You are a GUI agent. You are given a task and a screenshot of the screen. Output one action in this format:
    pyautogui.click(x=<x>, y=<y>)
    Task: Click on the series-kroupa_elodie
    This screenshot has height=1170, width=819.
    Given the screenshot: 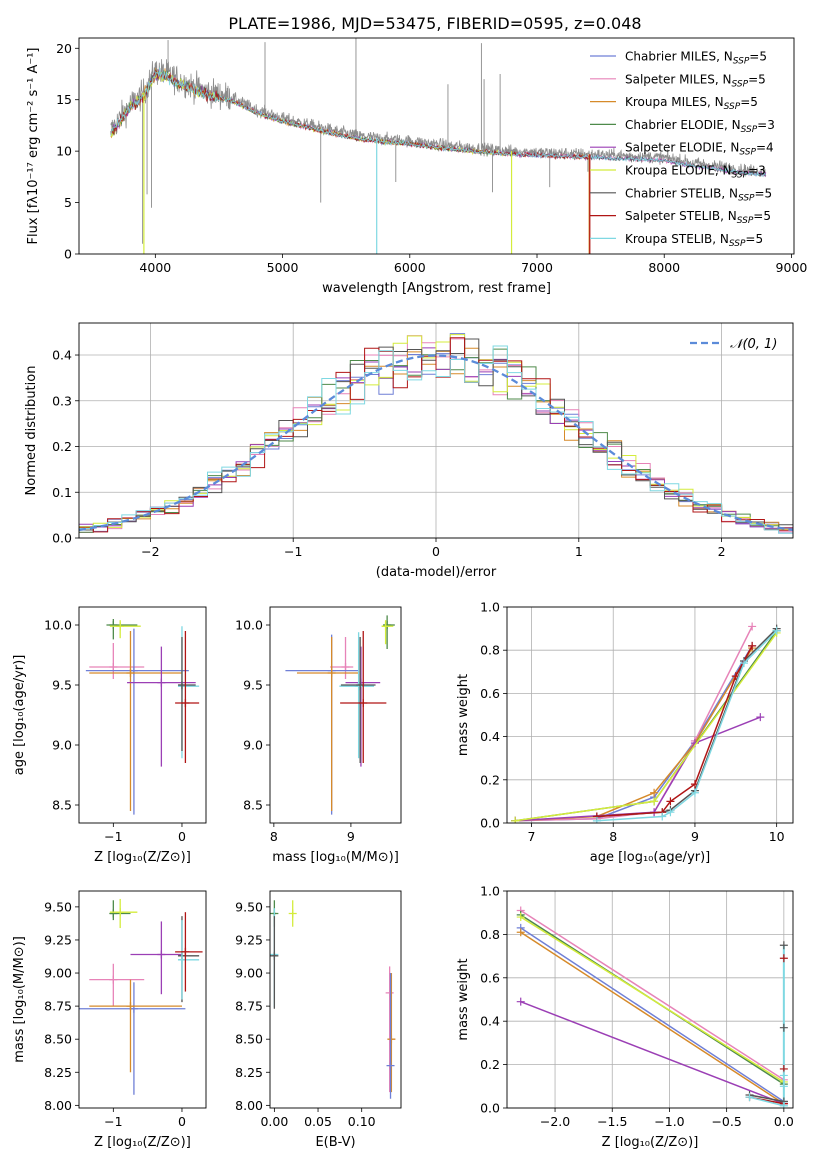 What is the action you would take?
    pyautogui.click(x=652, y=999)
    